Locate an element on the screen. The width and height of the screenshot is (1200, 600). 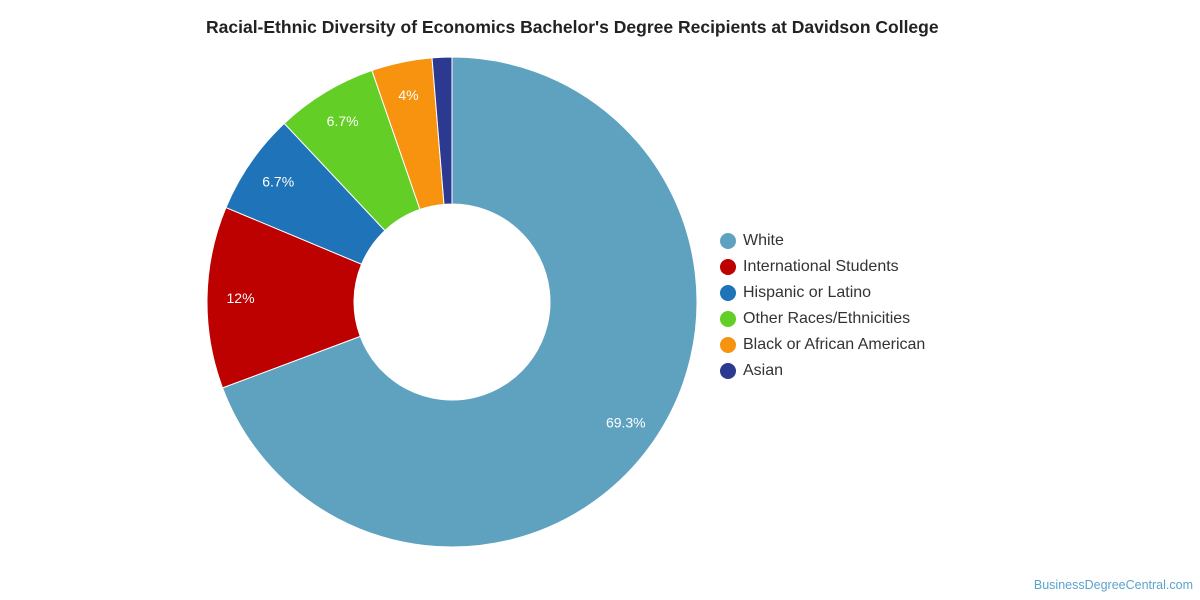
legend-item-asian: Asian is located at coordinates (822, 371).